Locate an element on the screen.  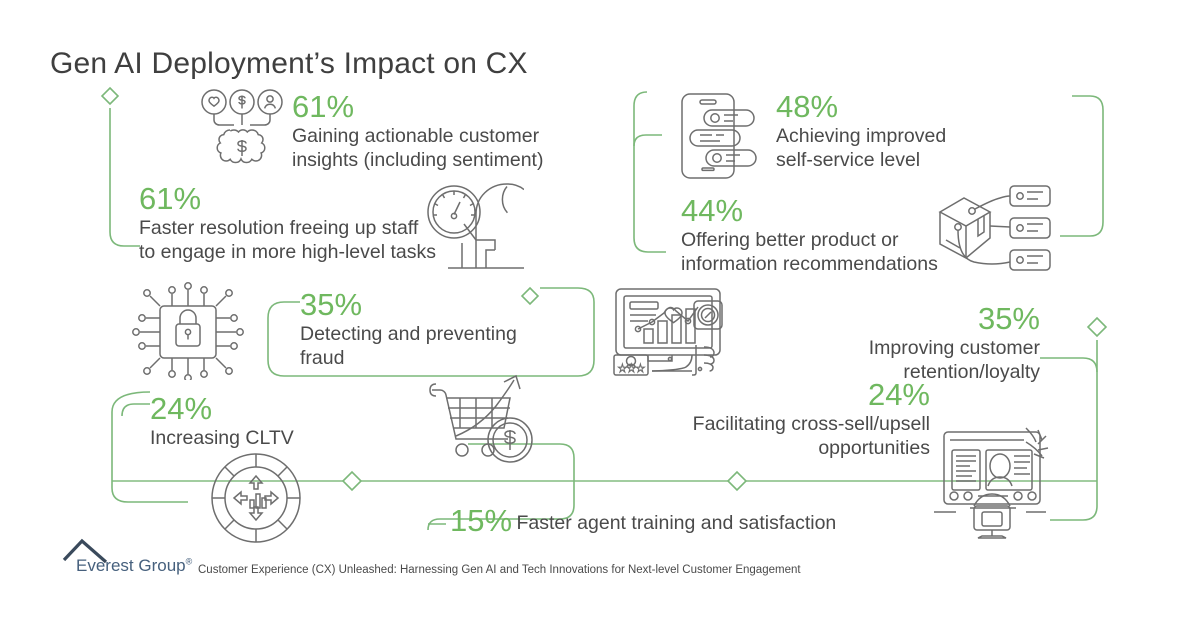
mobile-chat-icon is located at coordinates (724, 136).